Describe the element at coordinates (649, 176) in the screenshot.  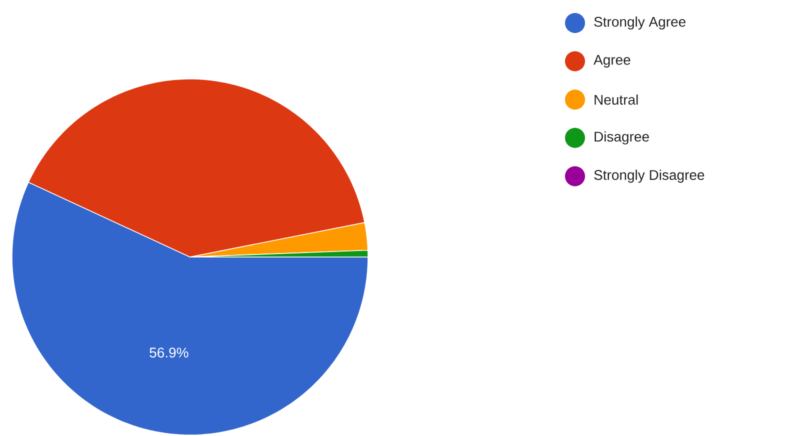
I see `legend-label: Strongly Disagree` at that location.